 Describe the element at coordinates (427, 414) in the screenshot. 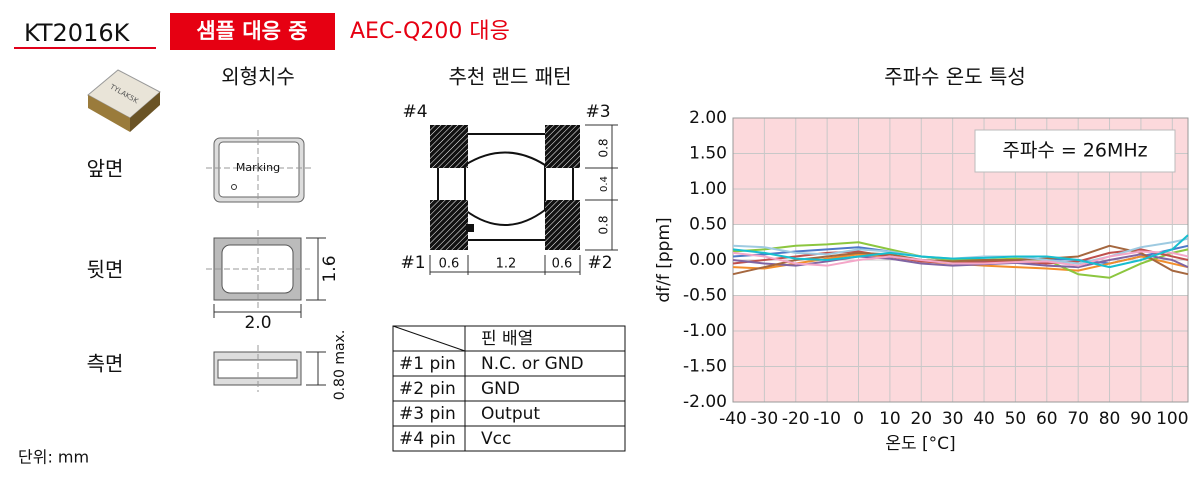

I see `table-cell: #3 pin` at that location.